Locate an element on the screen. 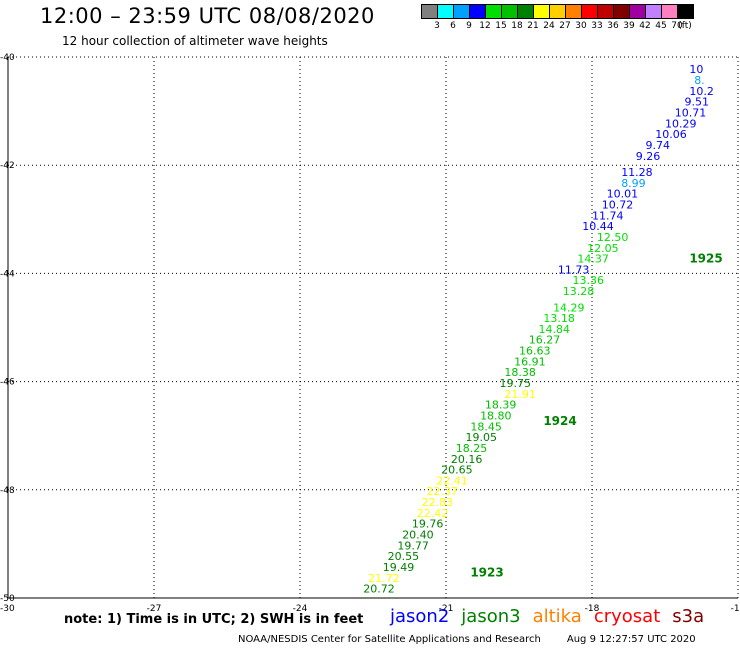  legend-altika: altika is located at coordinates (557, 616).